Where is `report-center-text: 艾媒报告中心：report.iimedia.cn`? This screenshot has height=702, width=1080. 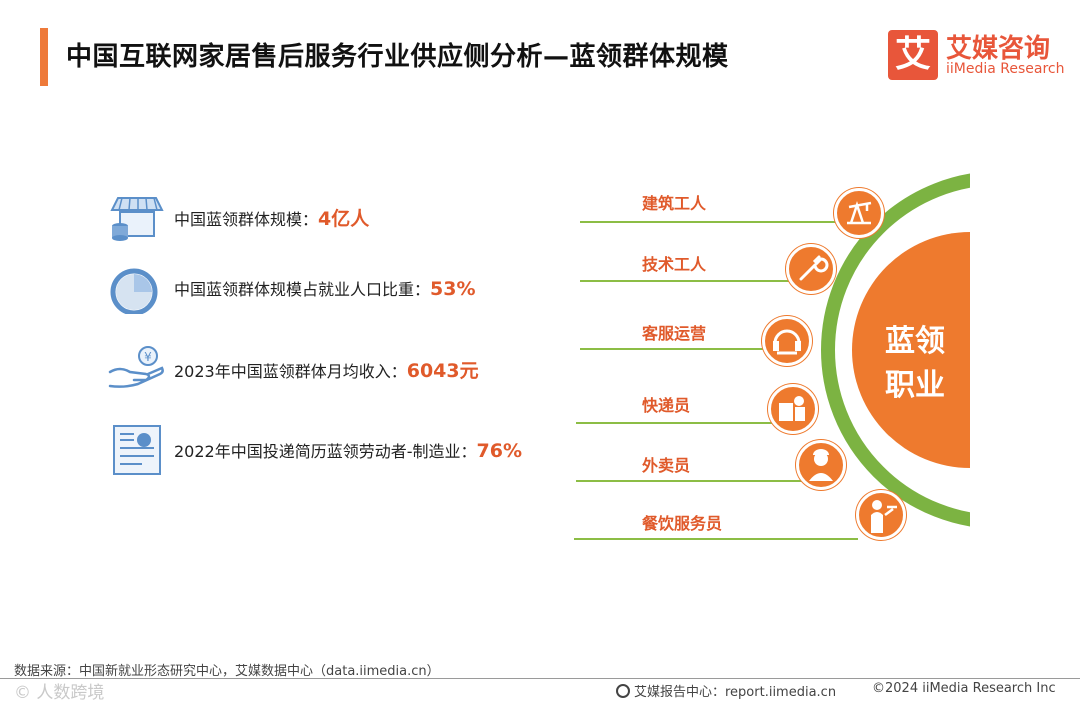 report-center-text: 艾媒报告中心：report.iimedia.cn is located at coordinates (735, 692).